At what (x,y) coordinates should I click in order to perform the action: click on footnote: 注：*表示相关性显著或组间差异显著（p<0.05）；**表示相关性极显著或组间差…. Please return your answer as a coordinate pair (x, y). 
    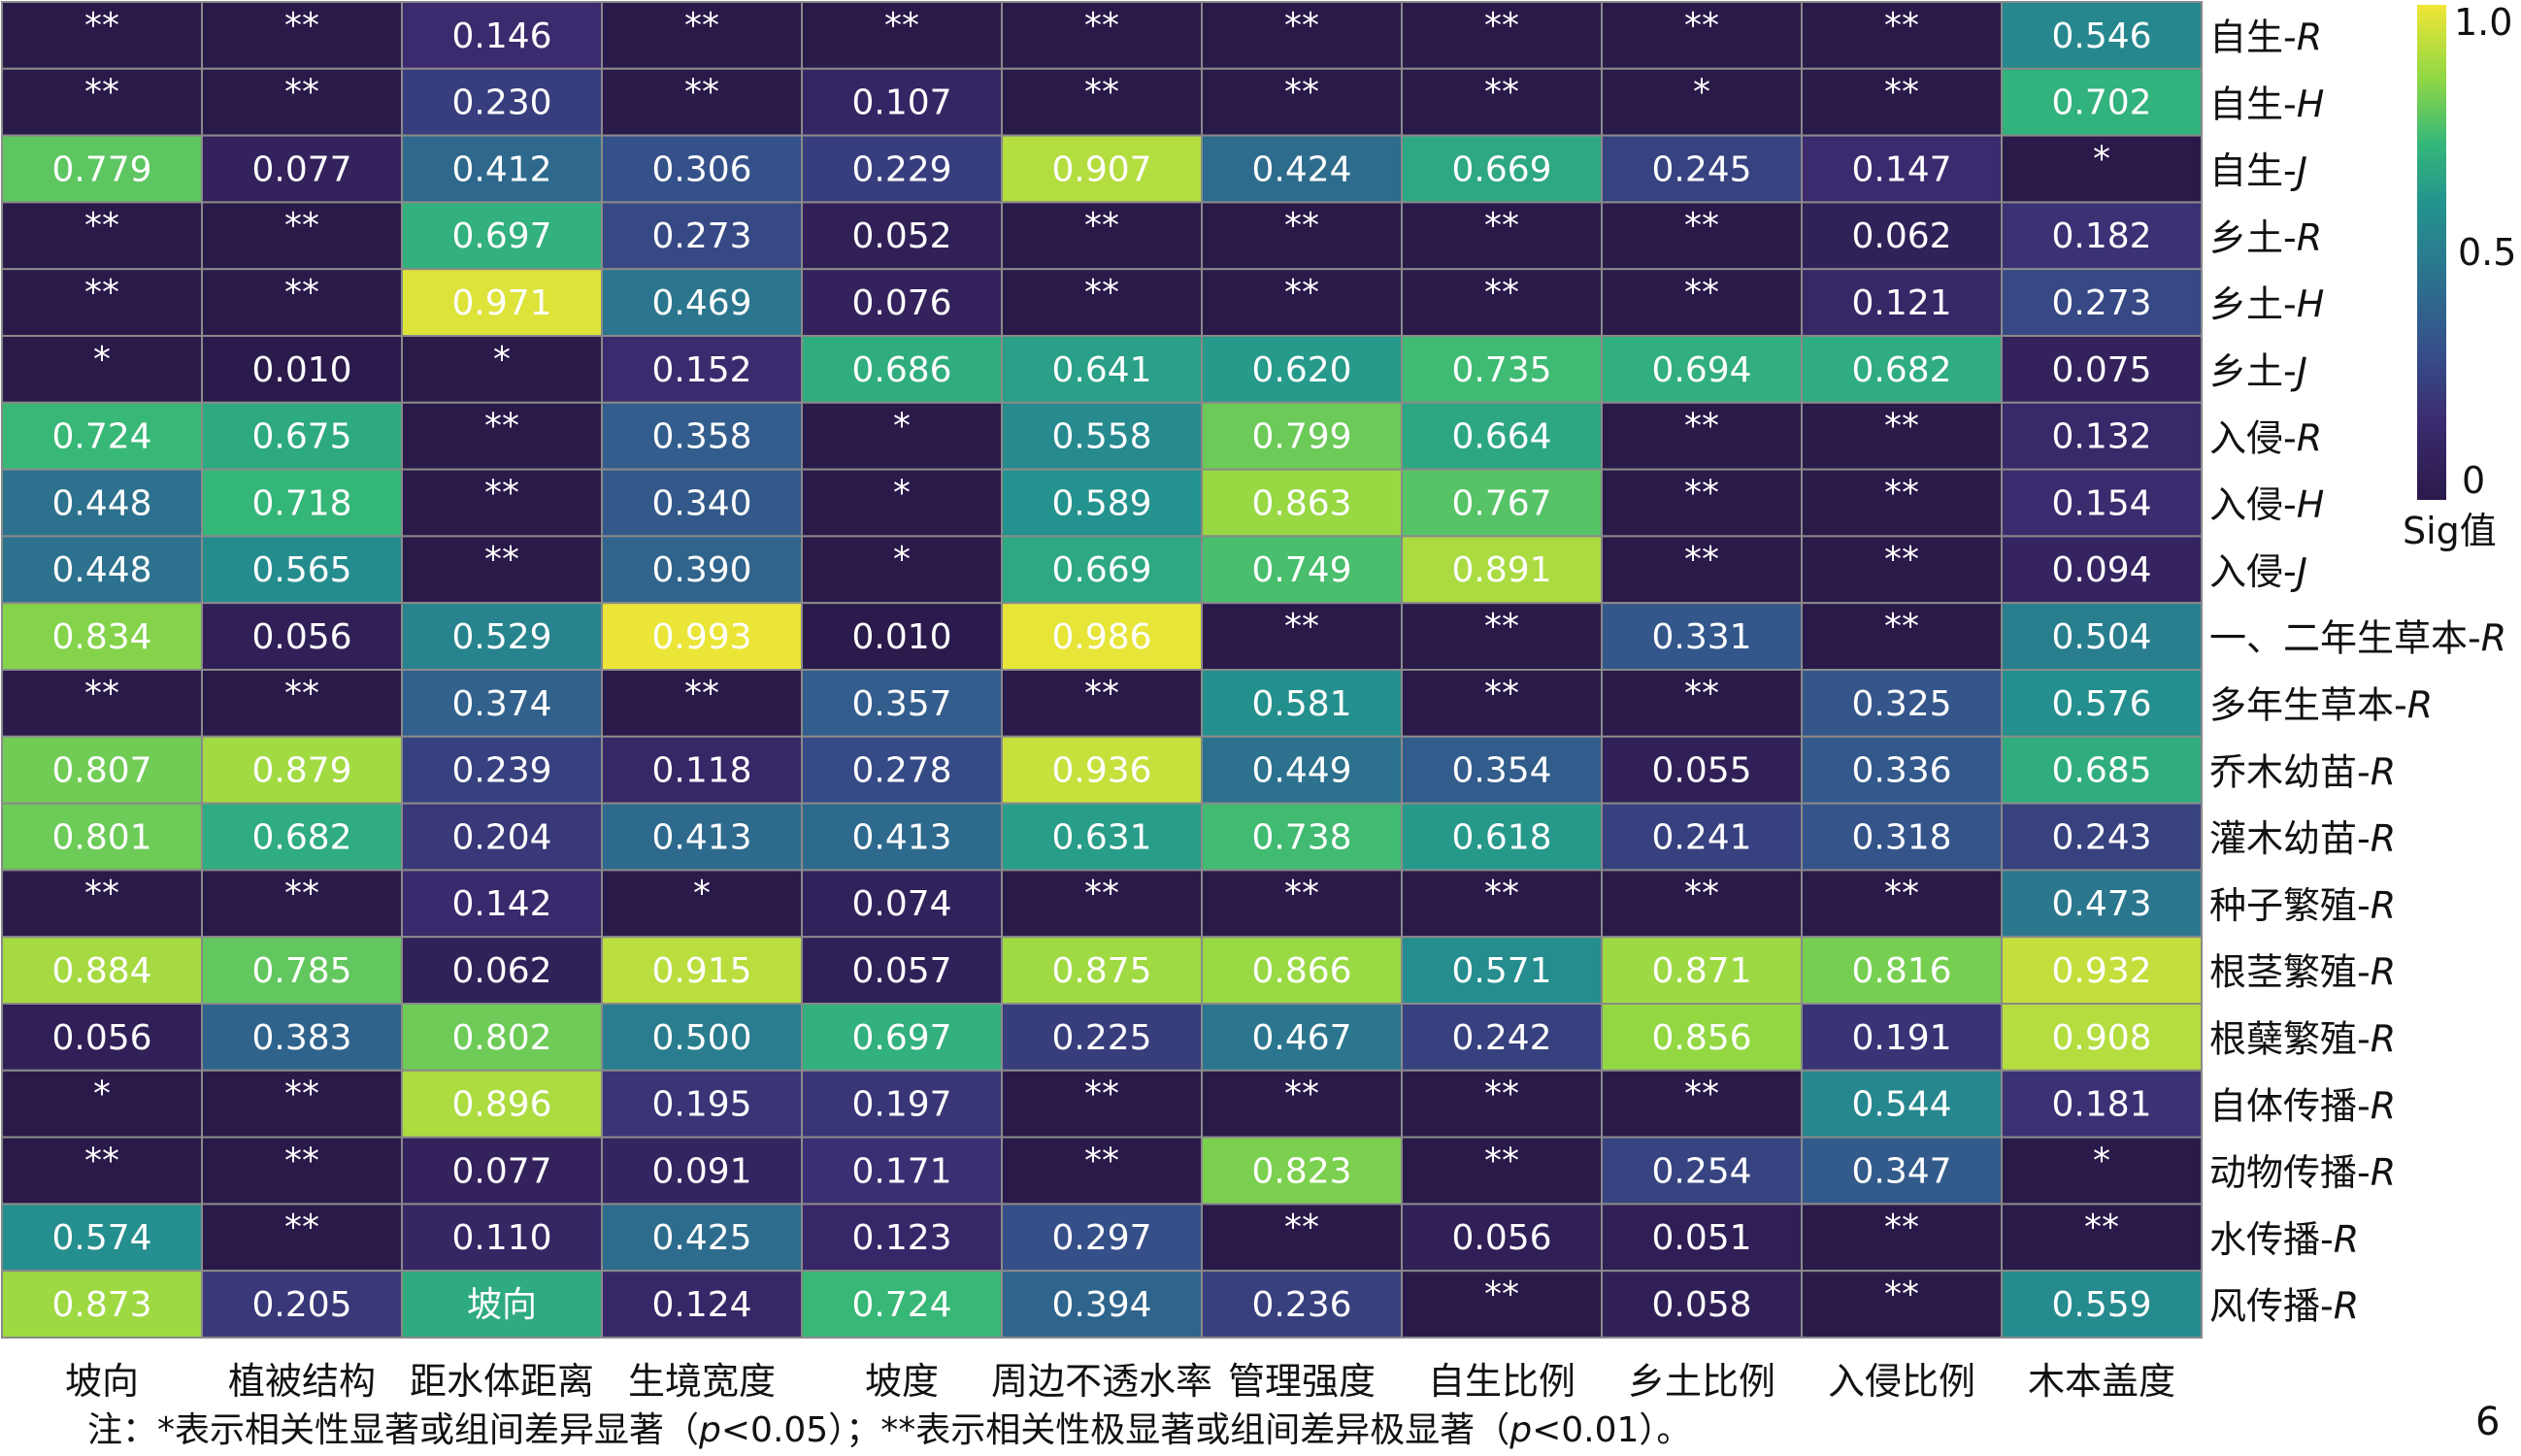
    Looking at the image, I should click on (889, 1430).